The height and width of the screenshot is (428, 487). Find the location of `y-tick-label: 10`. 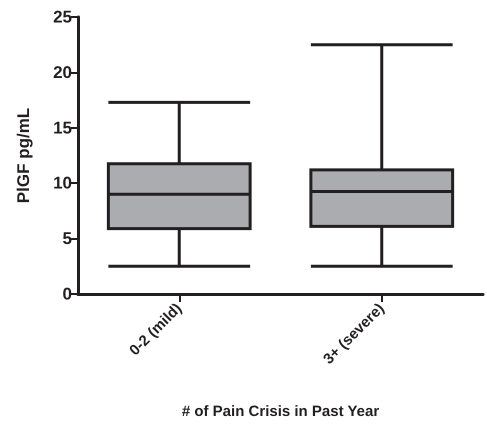

y-tick-label: 10 is located at coordinates (62, 183).